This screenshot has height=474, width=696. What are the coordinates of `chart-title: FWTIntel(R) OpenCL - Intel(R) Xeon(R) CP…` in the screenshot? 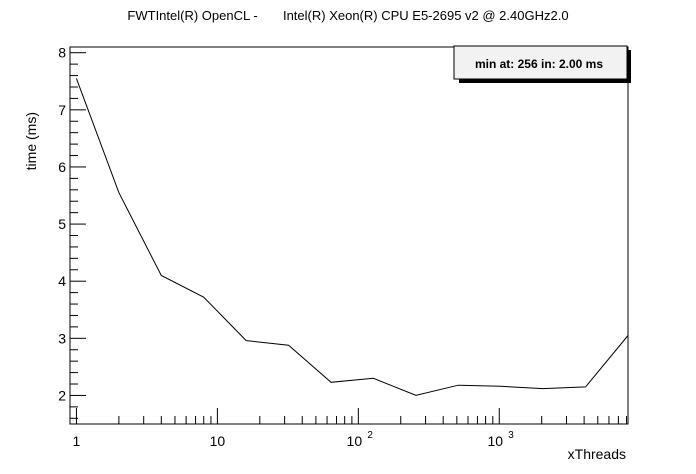 It's located at (347, 15).